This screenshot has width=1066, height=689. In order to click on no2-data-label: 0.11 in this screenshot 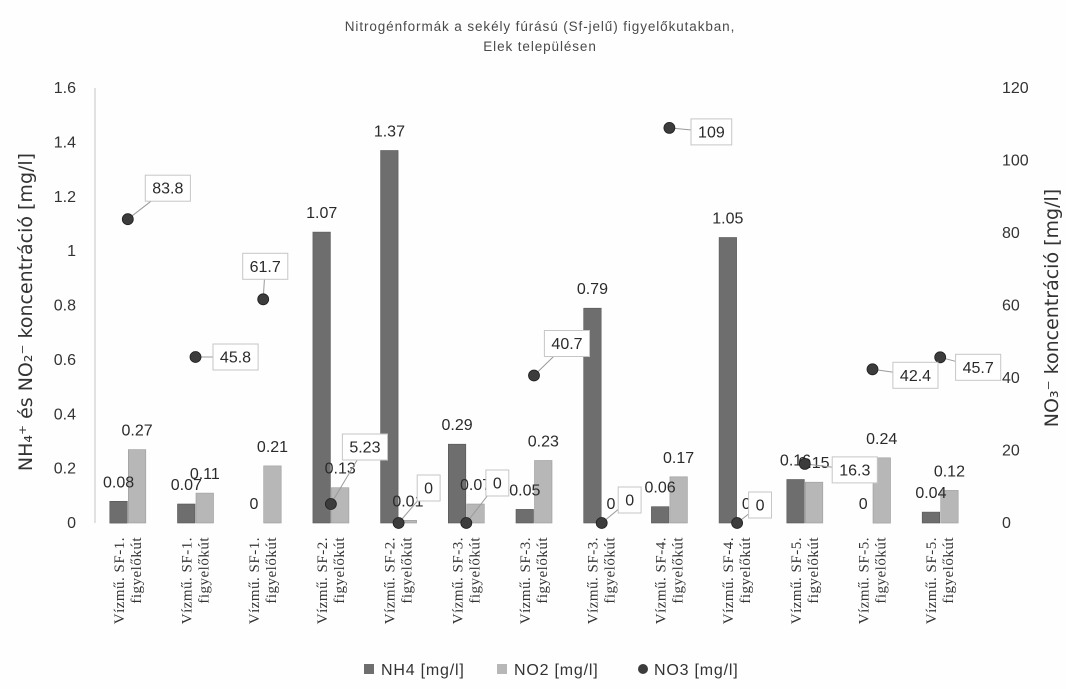, I will do `click(205, 474)`.